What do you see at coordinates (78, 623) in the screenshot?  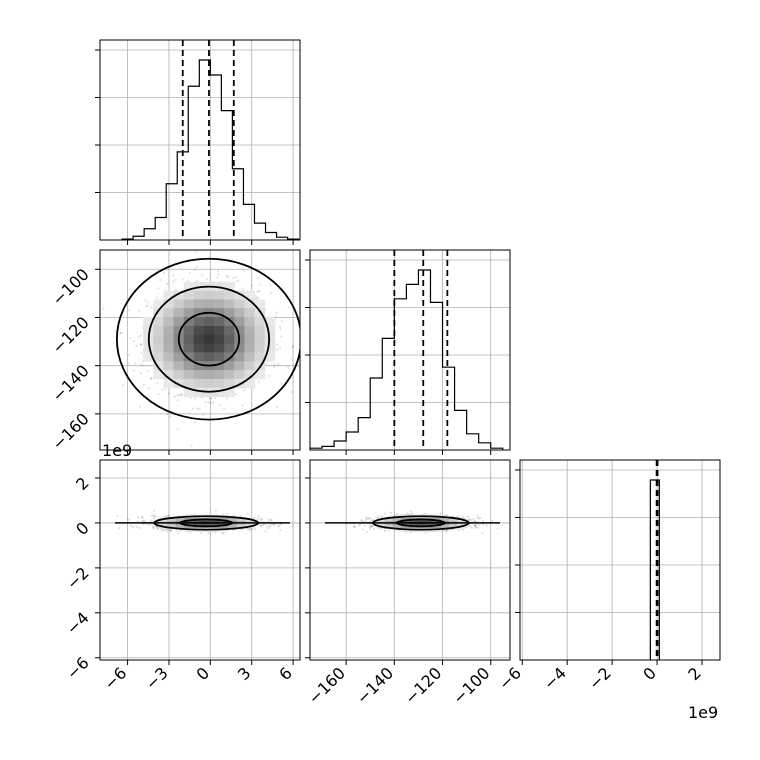 I see `y-tick-label: −4` at bounding box center [78, 623].